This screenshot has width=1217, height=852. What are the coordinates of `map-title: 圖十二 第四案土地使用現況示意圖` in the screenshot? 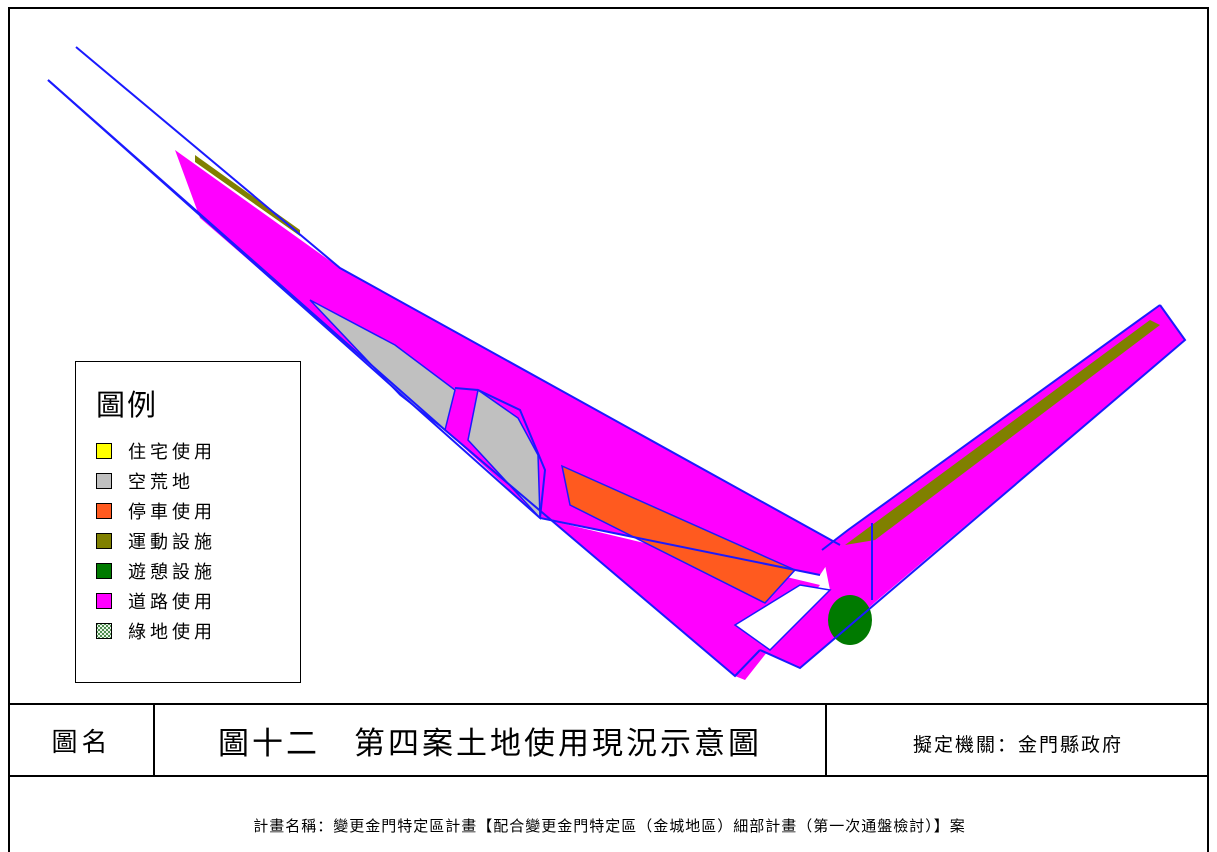 It's located at (490, 744).